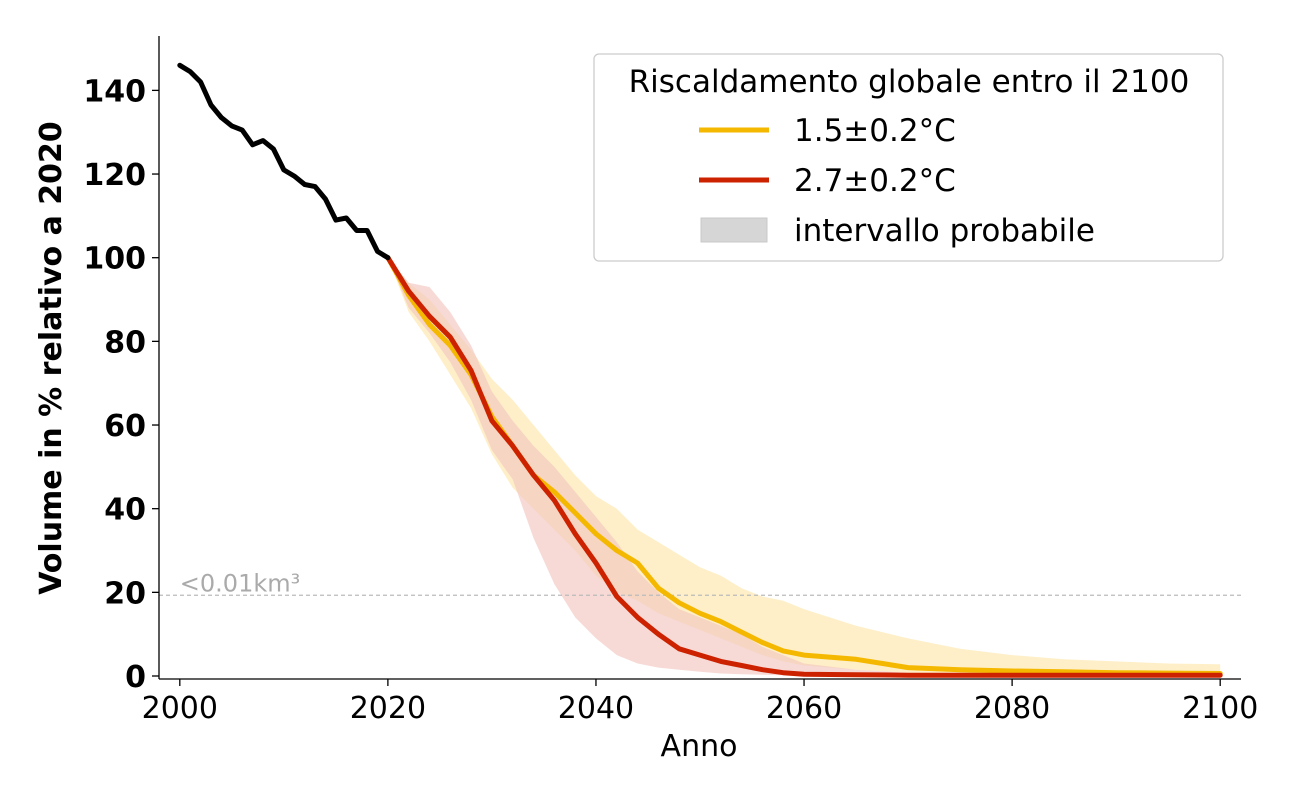 The image size is (1300, 800). Describe the element at coordinates (125, 593) in the screenshot. I see `y-tick-label: 20` at that location.